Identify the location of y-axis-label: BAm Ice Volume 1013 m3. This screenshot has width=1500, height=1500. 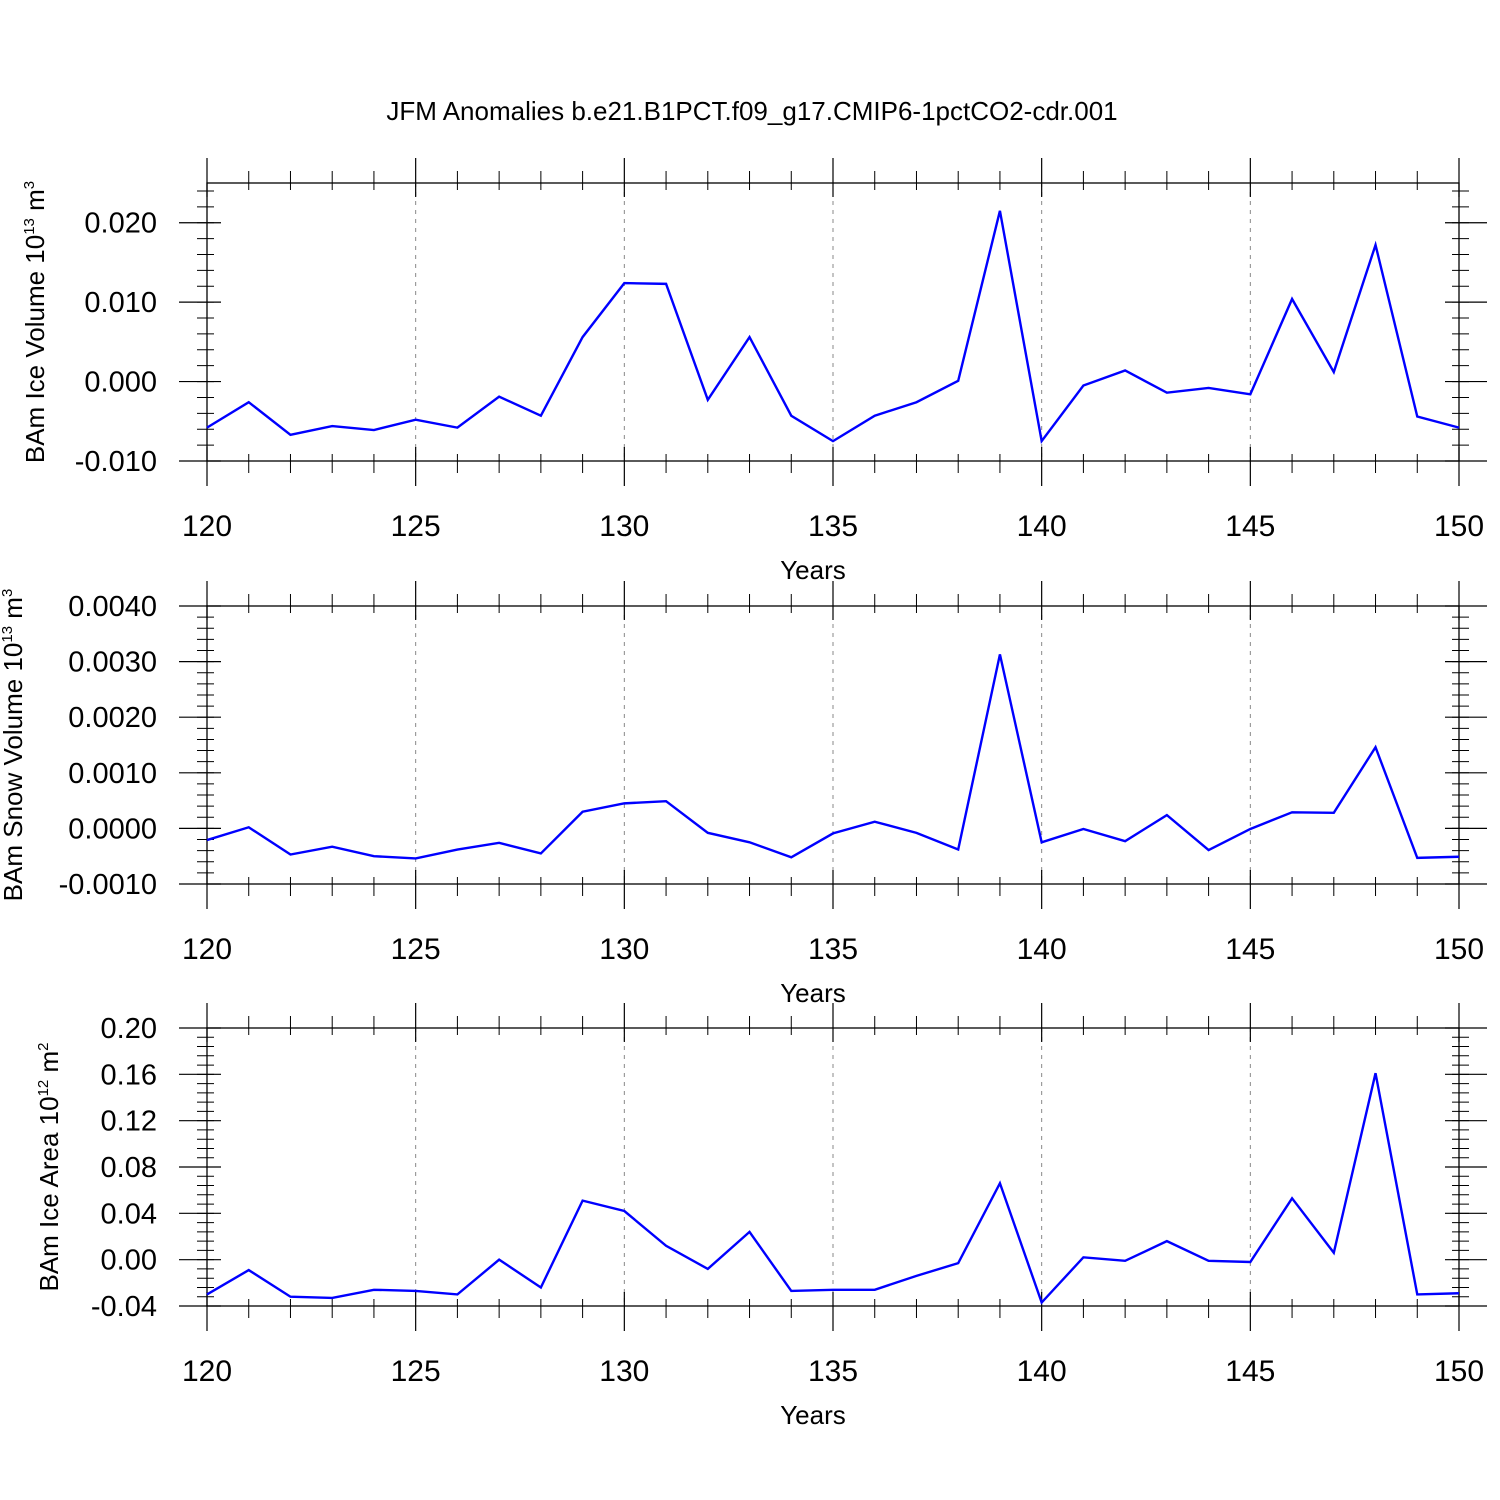
(35, 322).